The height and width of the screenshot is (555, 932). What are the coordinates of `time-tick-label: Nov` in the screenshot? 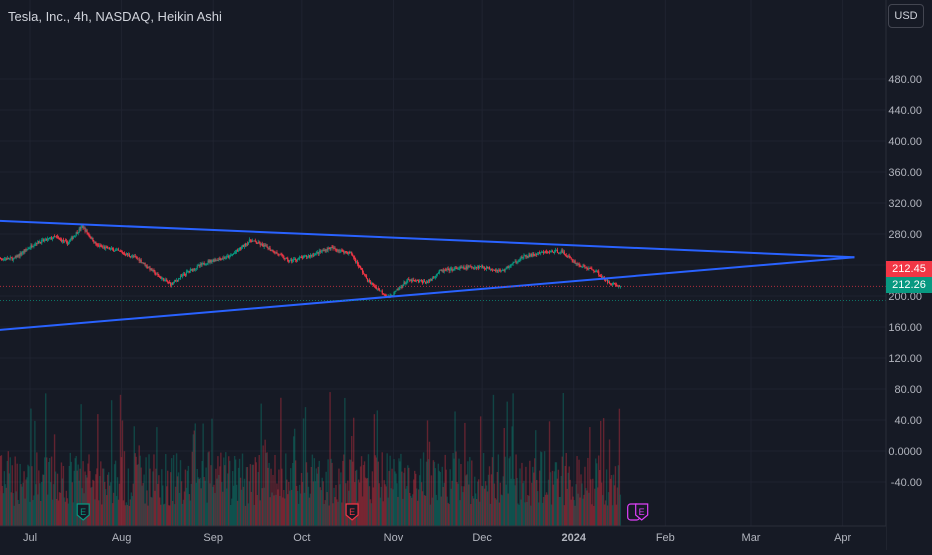 It's located at (394, 538).